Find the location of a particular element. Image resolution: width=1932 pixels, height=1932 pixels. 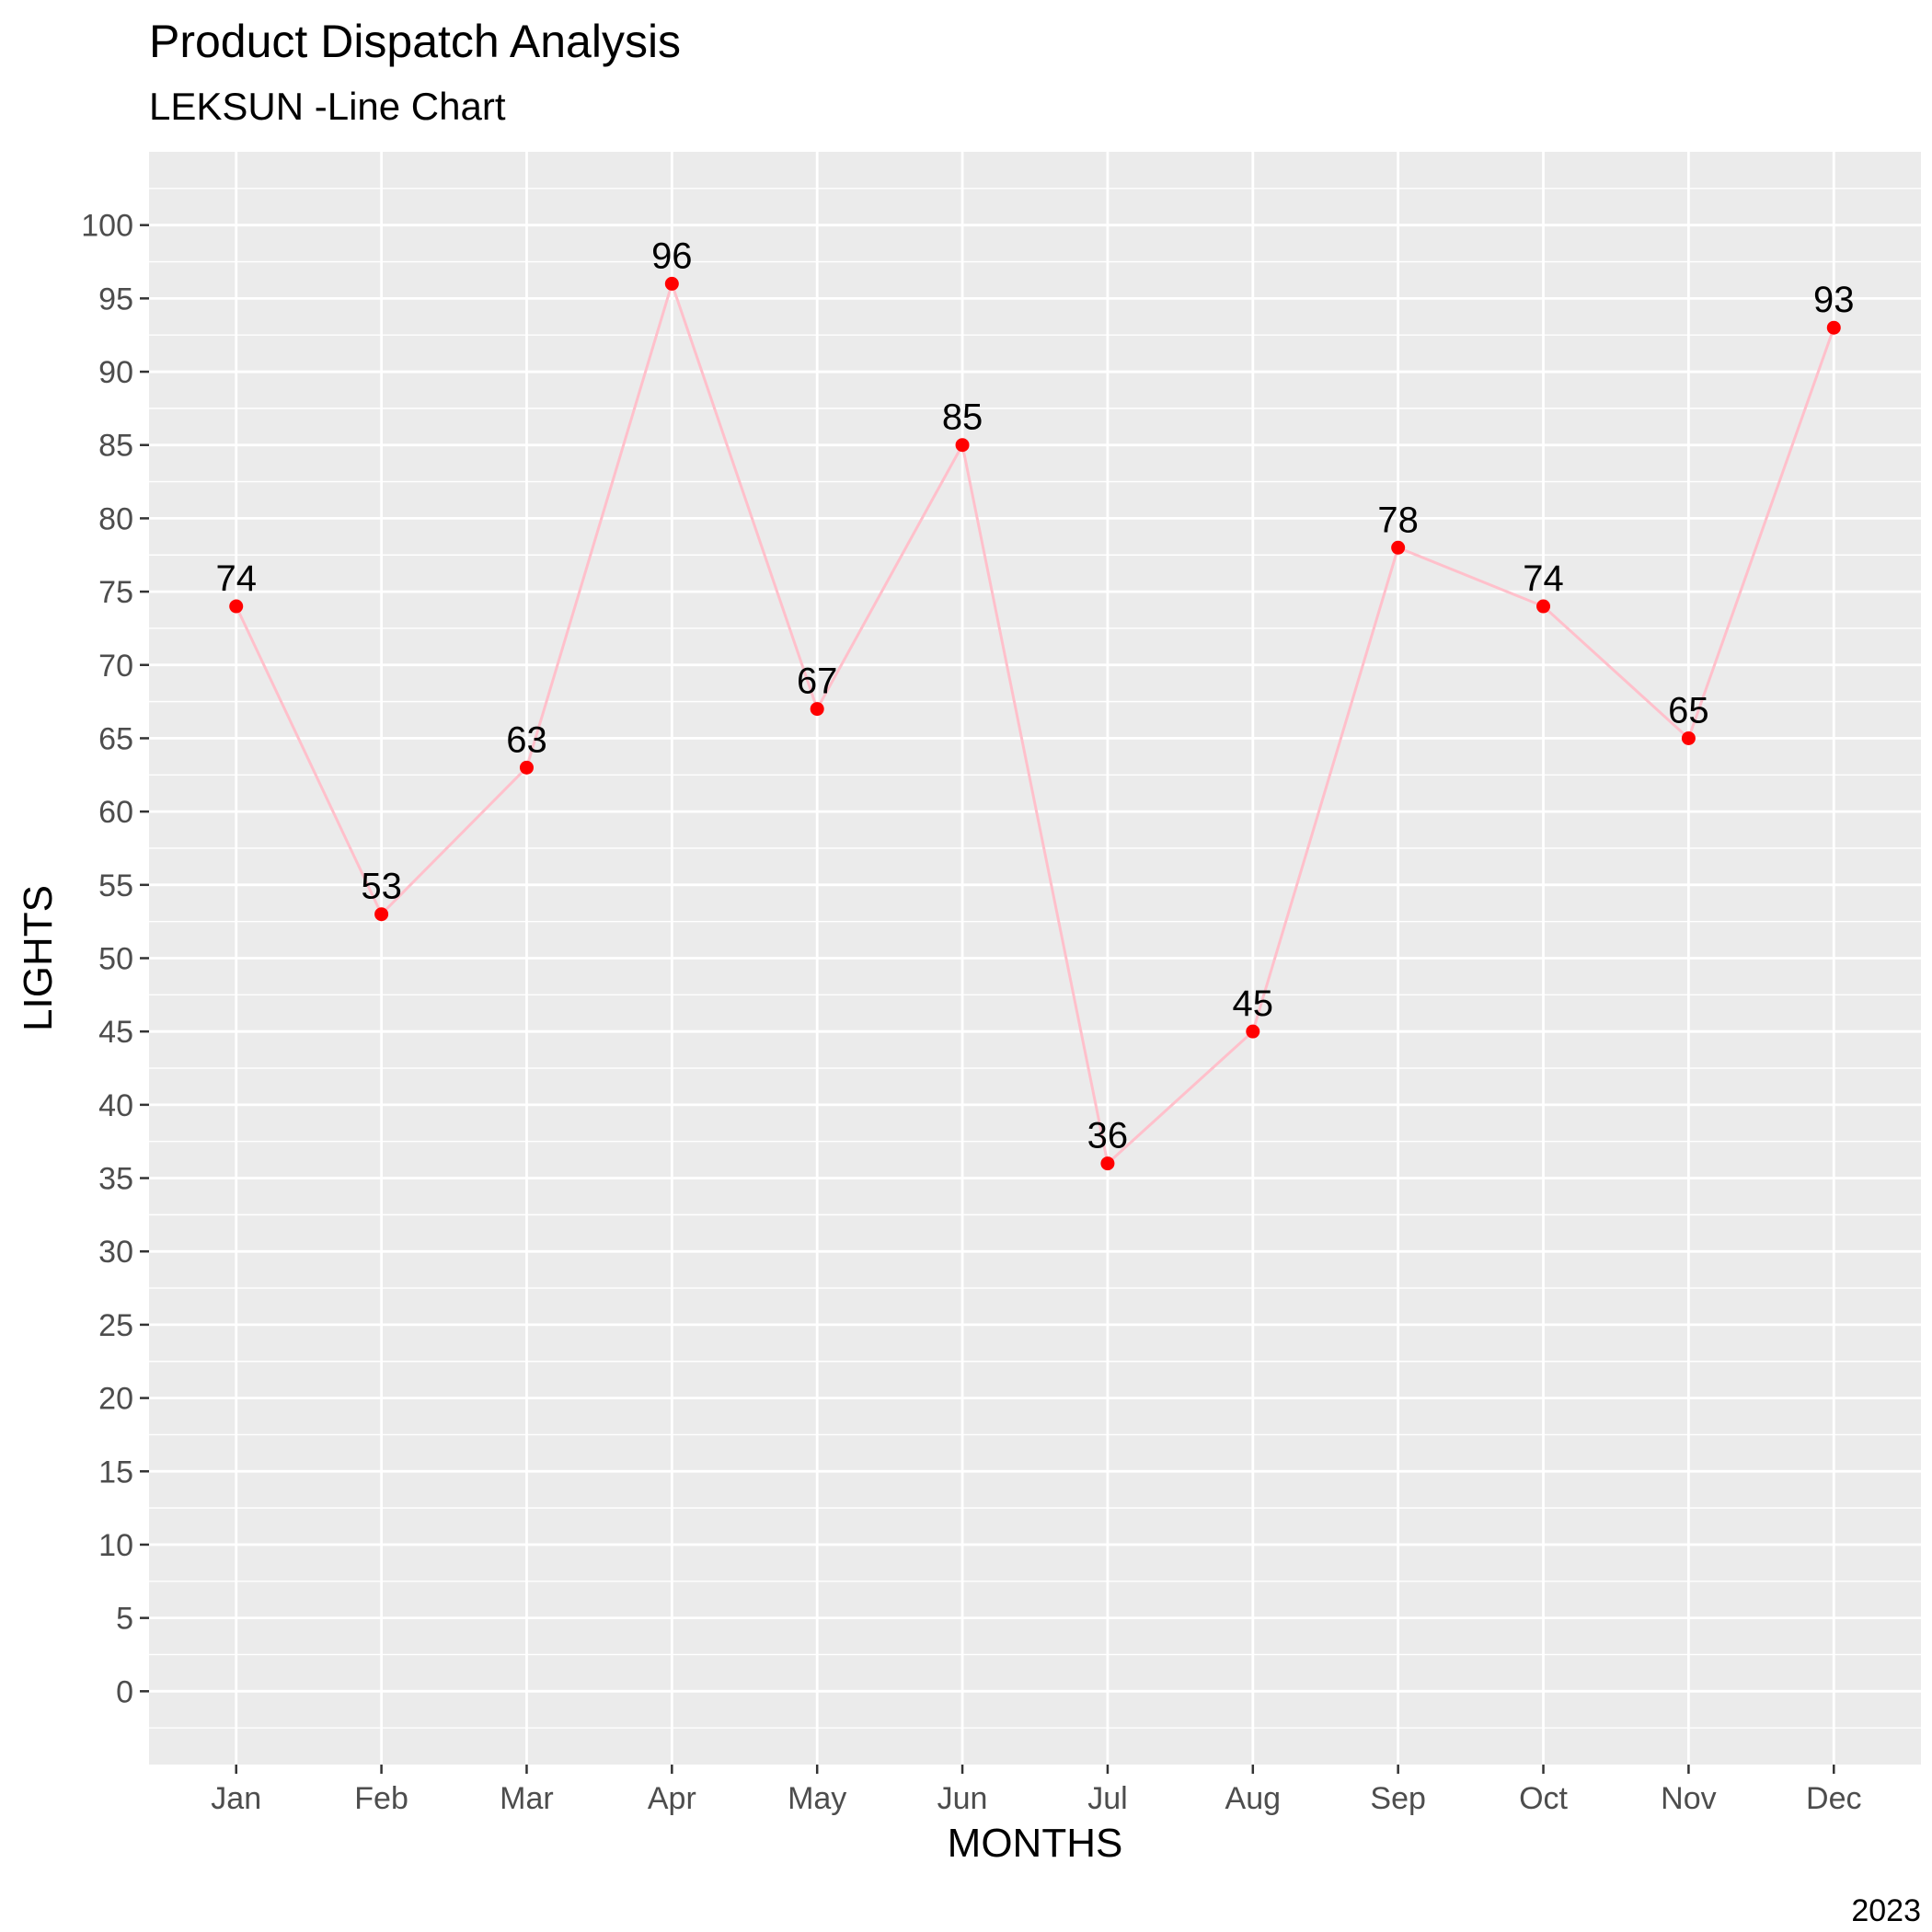

y-tick-label: 30 is located at coordinates (115, 1252).